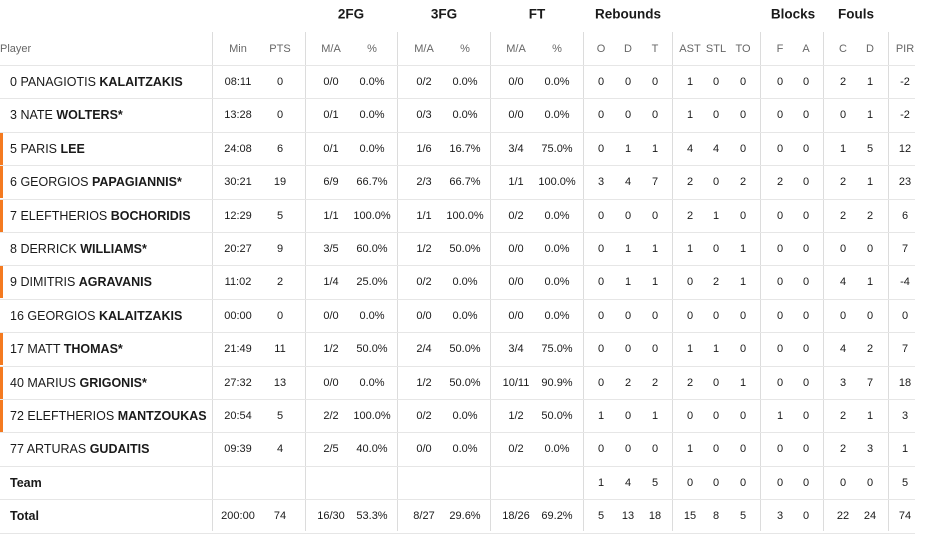 This screenshot has width=925, height=534. I want to click on player-name: 0 PANAGIOTIS KALAITZAKIS, so click(96, 82).